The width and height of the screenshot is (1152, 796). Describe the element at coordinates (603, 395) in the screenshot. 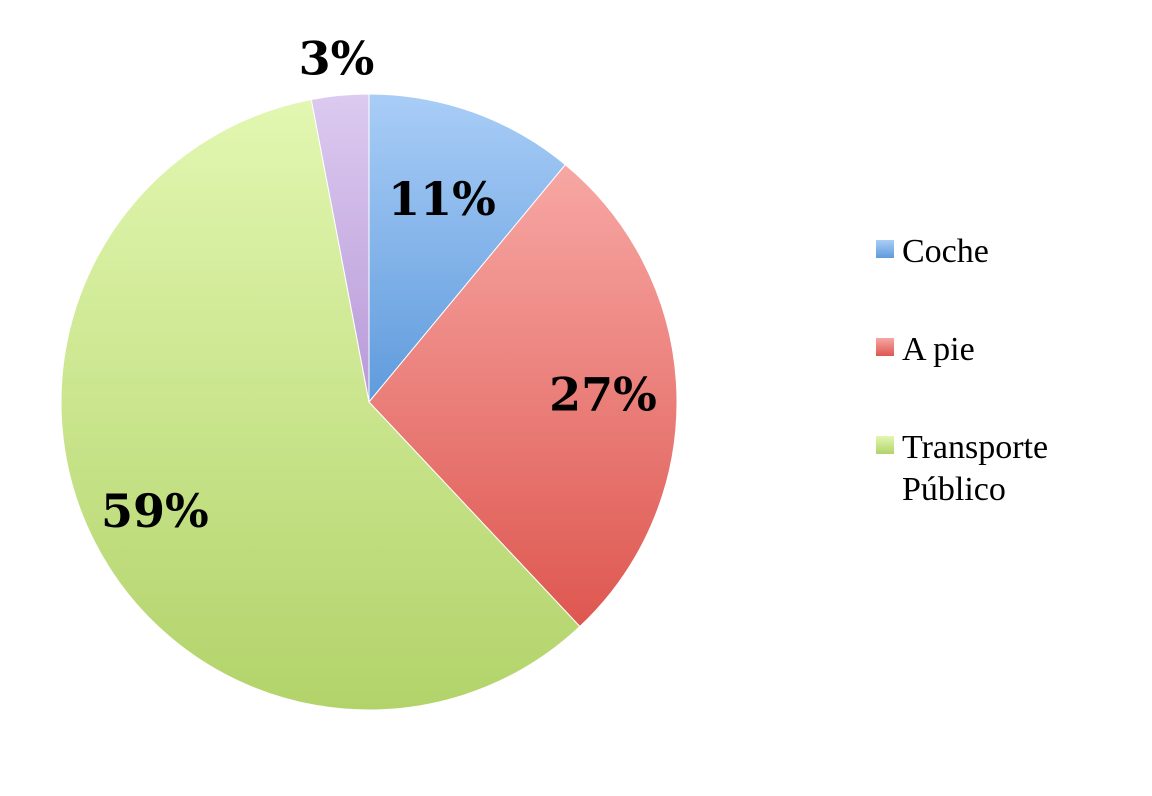

I see `slice-value-label: 27%` at that location.